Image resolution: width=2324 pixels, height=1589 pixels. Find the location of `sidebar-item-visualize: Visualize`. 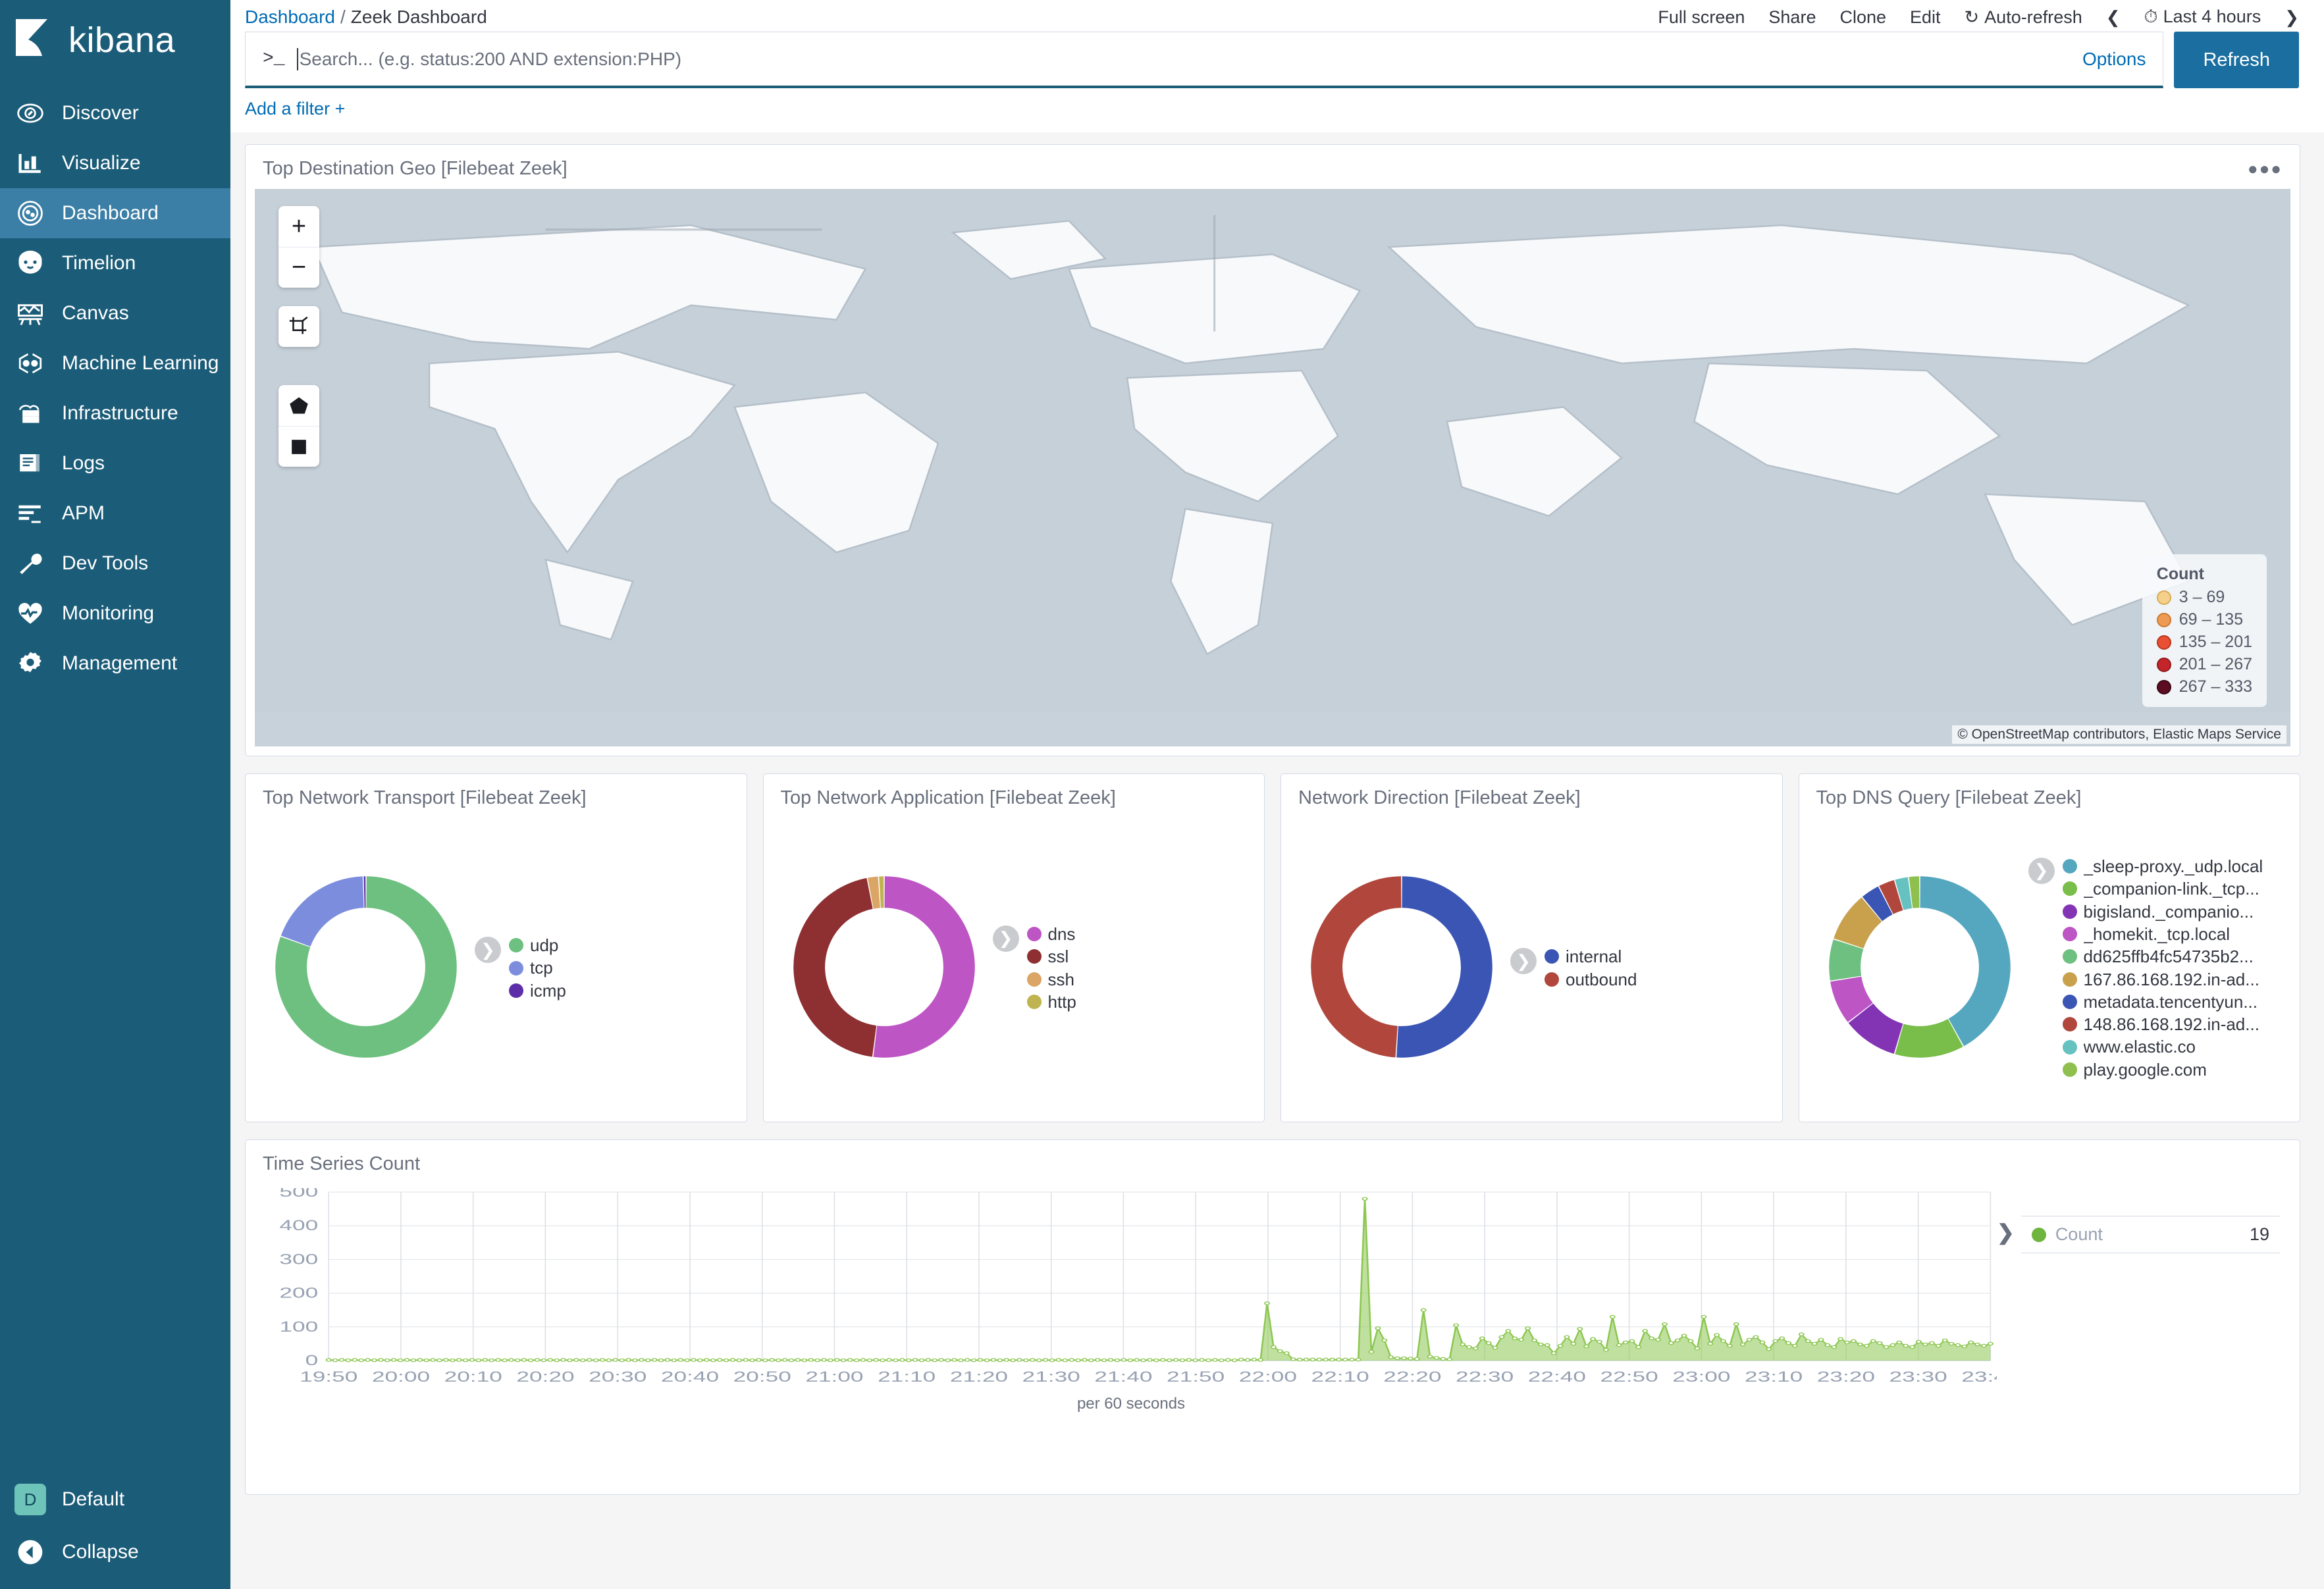

sidebar-item-visualize: Visualize is located at coordinates (115, 163).